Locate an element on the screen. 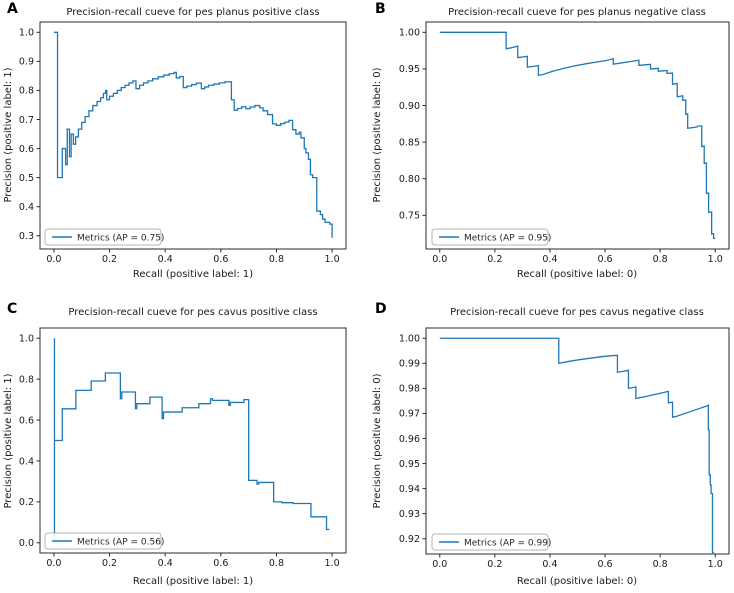  y-axis-tick-label: 0.98 is located at coordinates (409, 389).